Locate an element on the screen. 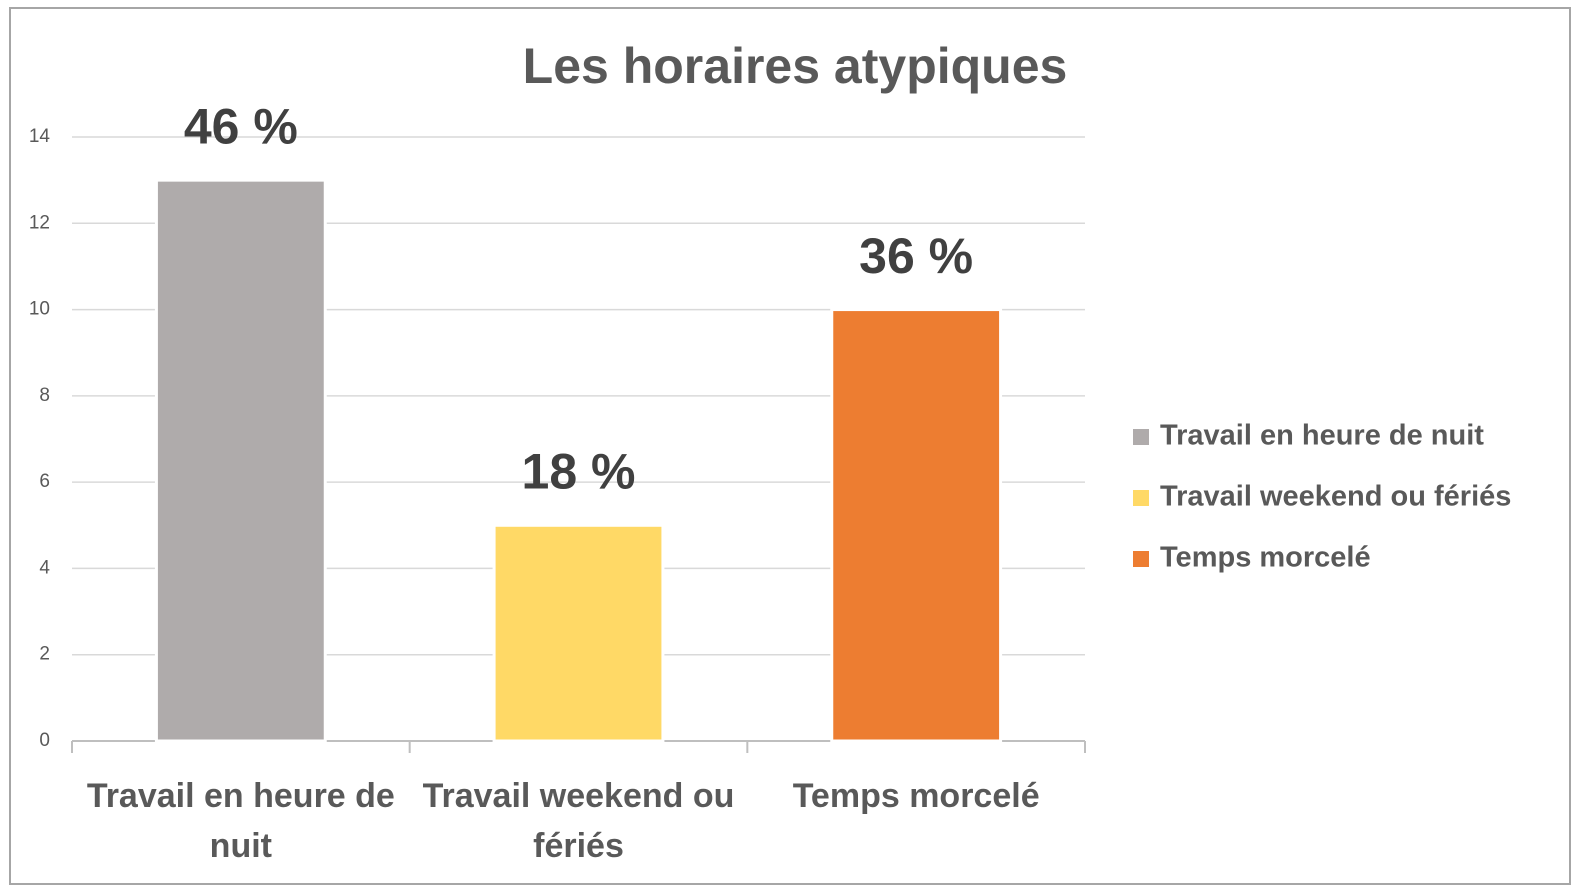 The height and width of the screenshot is (892, 1583). y-tick-label: 8 is located at coordinates (44, 395).